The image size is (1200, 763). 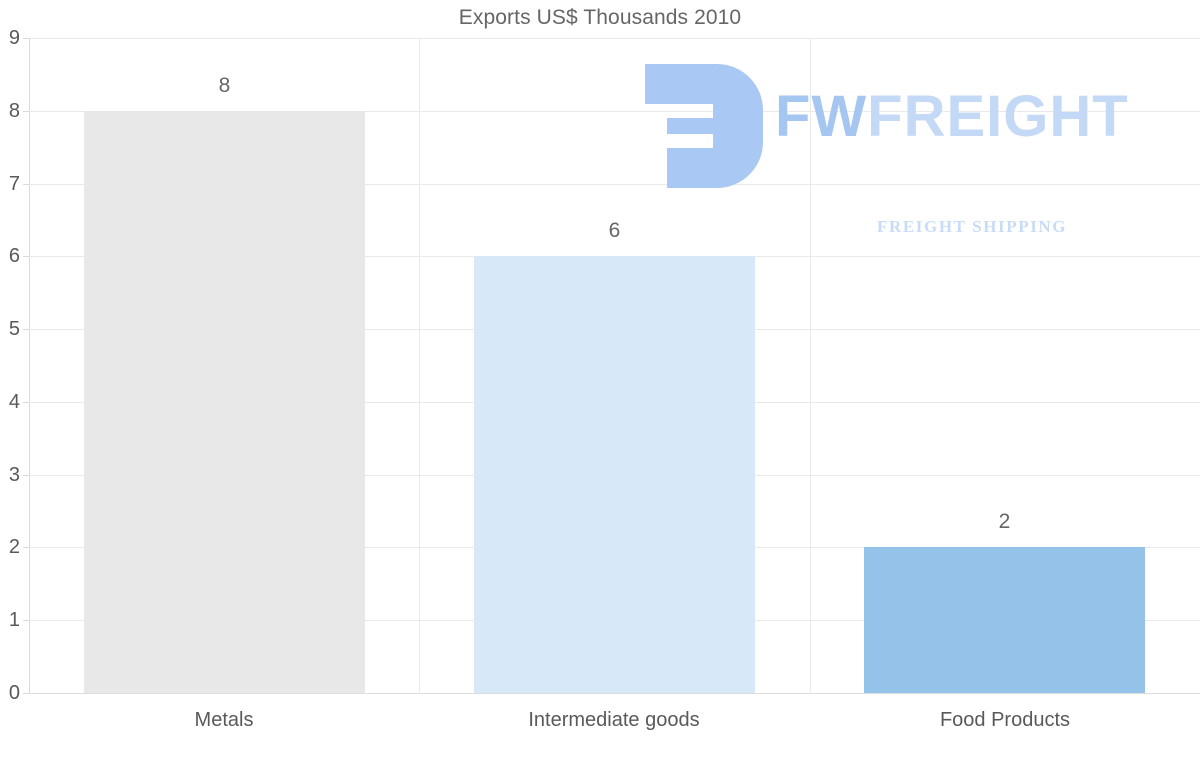 I want to click on y-axis-tick-label: 2, so click(x=14, y=547).